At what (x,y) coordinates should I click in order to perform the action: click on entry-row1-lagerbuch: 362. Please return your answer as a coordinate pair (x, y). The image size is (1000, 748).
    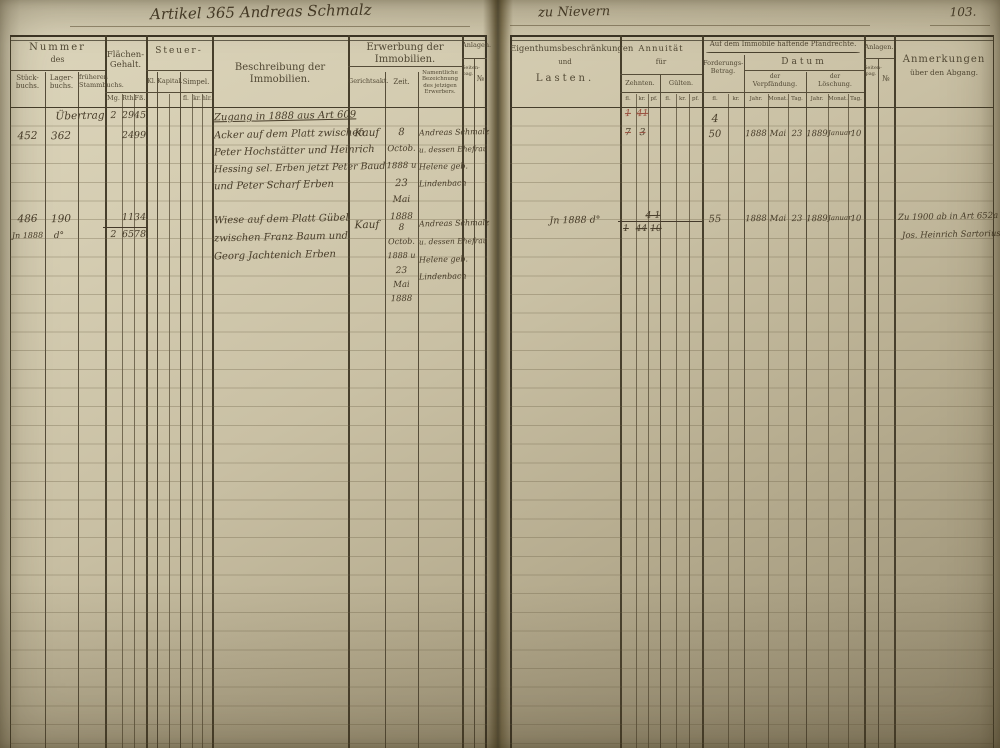
    Looking at the image, I should click on (61, 136).